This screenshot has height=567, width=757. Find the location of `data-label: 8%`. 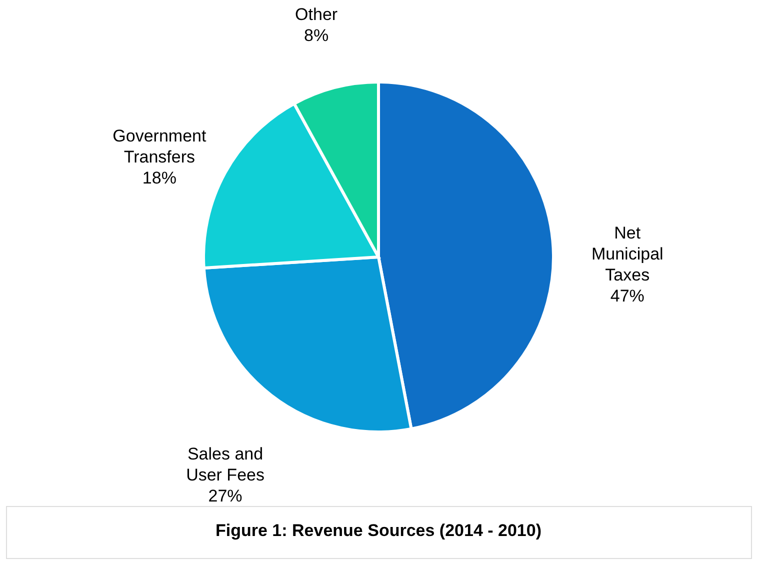

data-label: 8% is located at coordinates (316, 35).